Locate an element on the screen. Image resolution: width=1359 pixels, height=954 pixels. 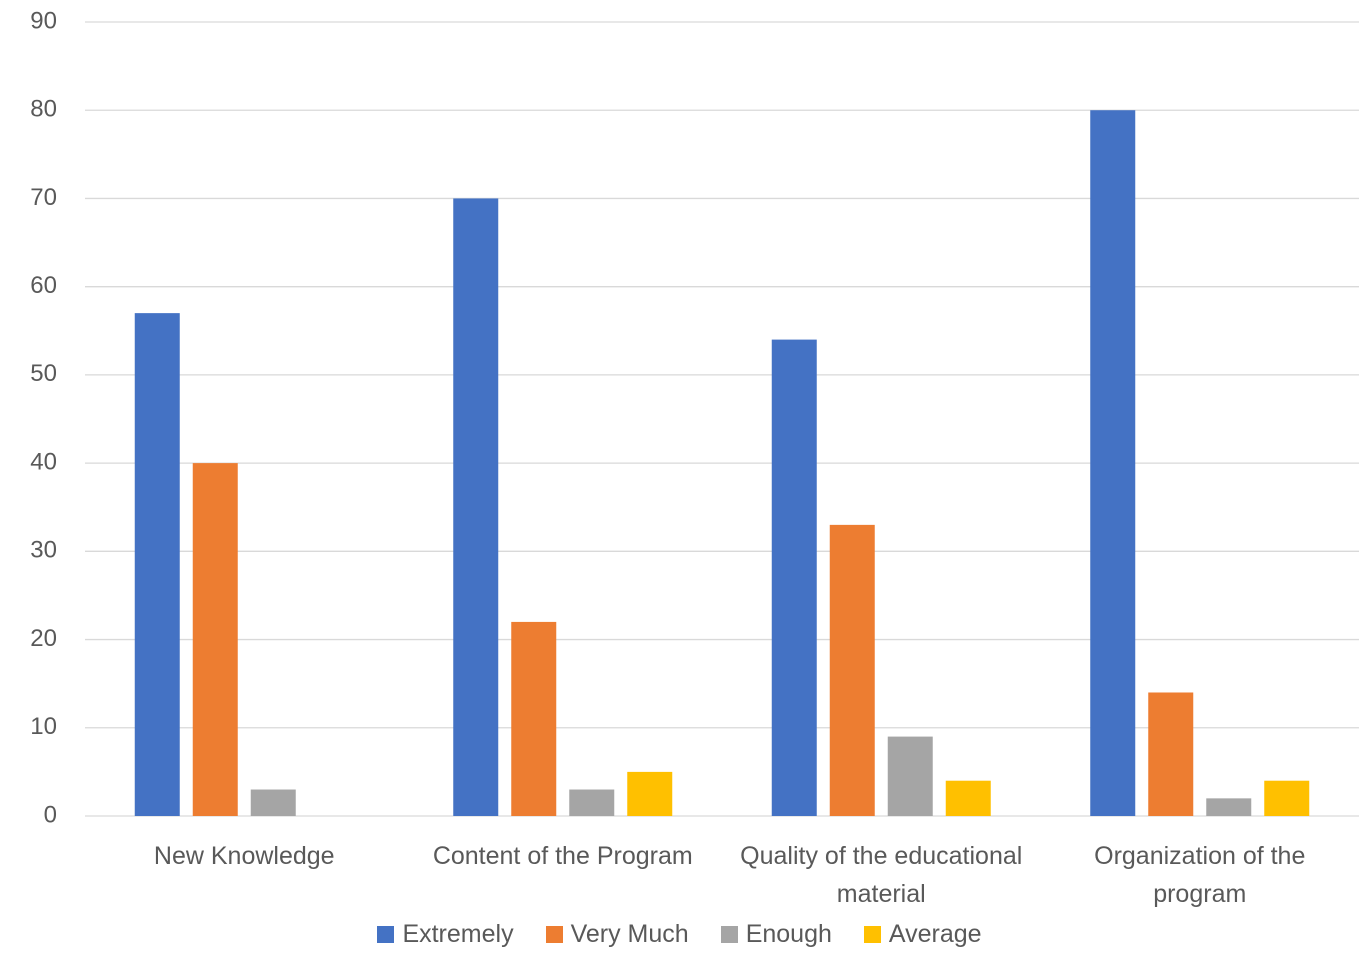
y-tick-label: 20 is located at coordinates (43, 638).